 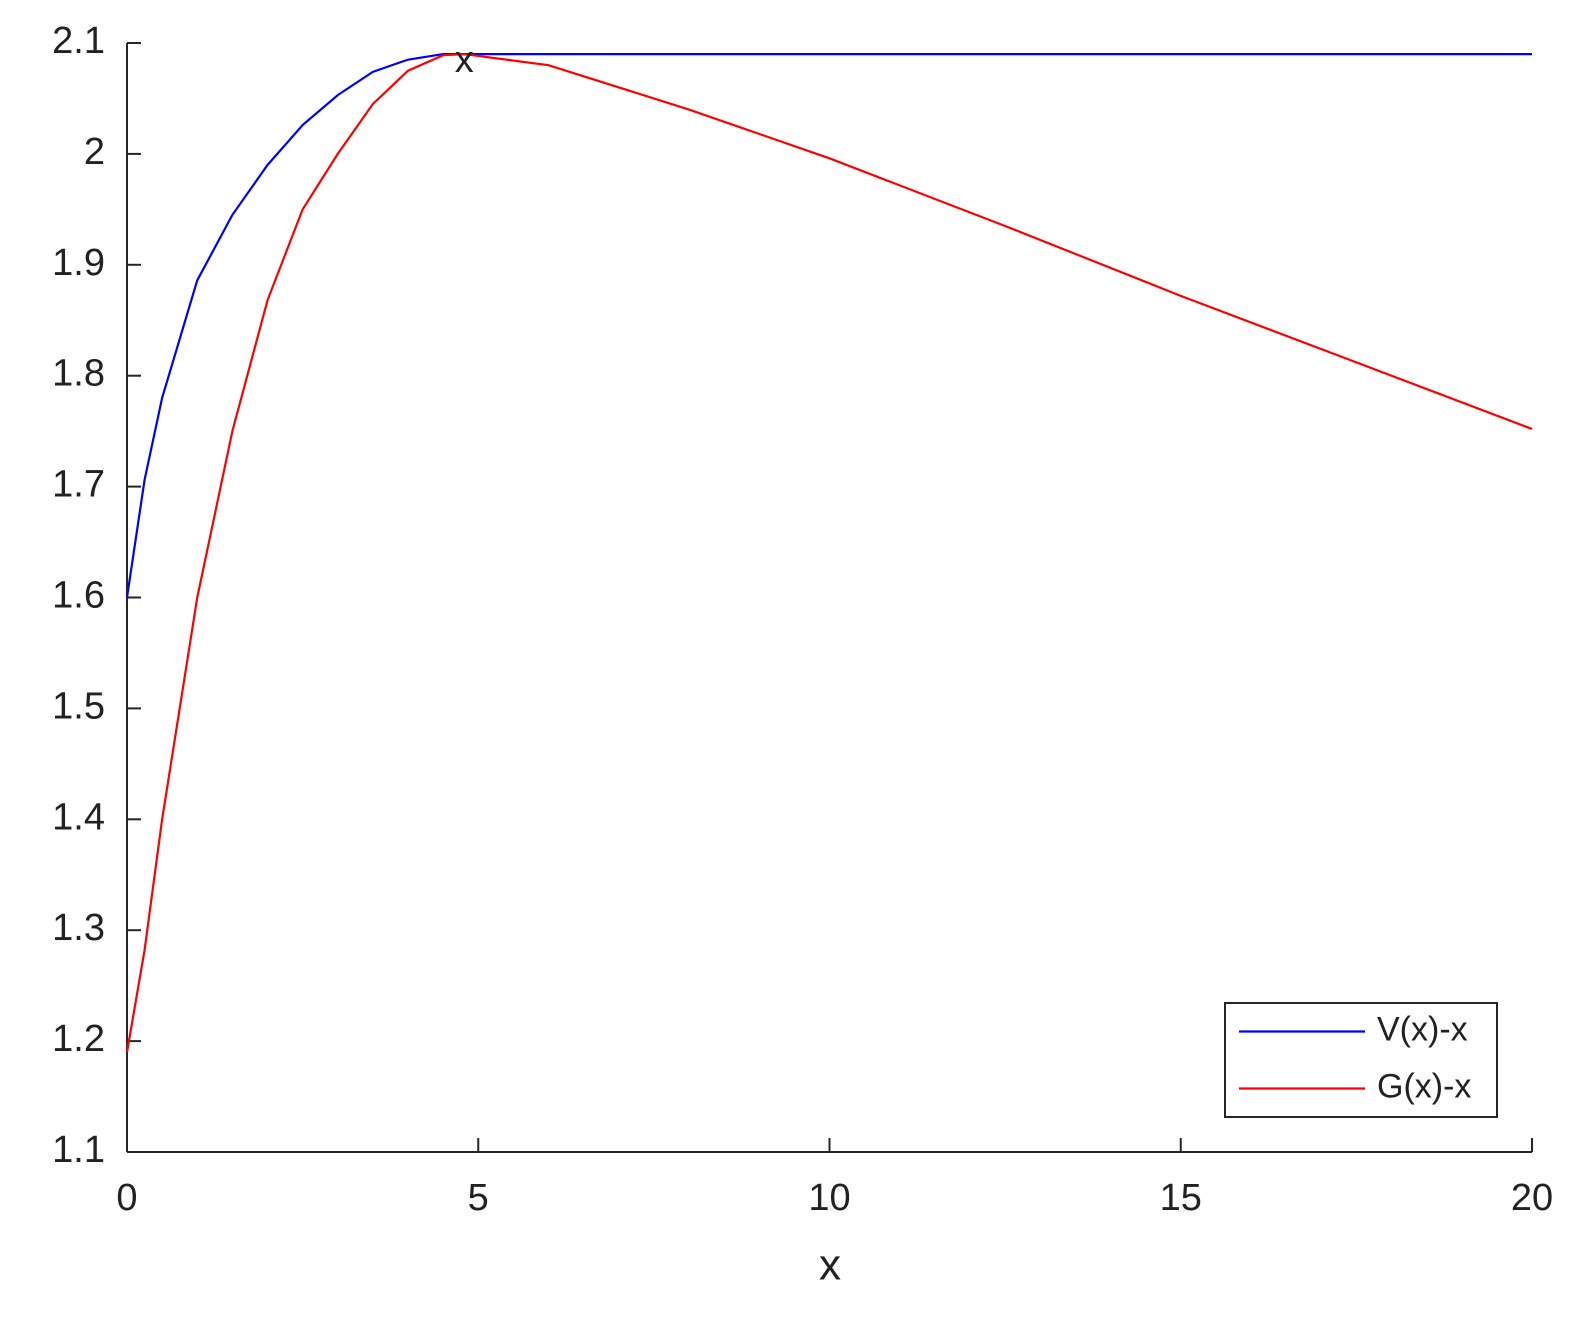 I want to click on y-tick-label: 1.5, so click(x=78, y=706).